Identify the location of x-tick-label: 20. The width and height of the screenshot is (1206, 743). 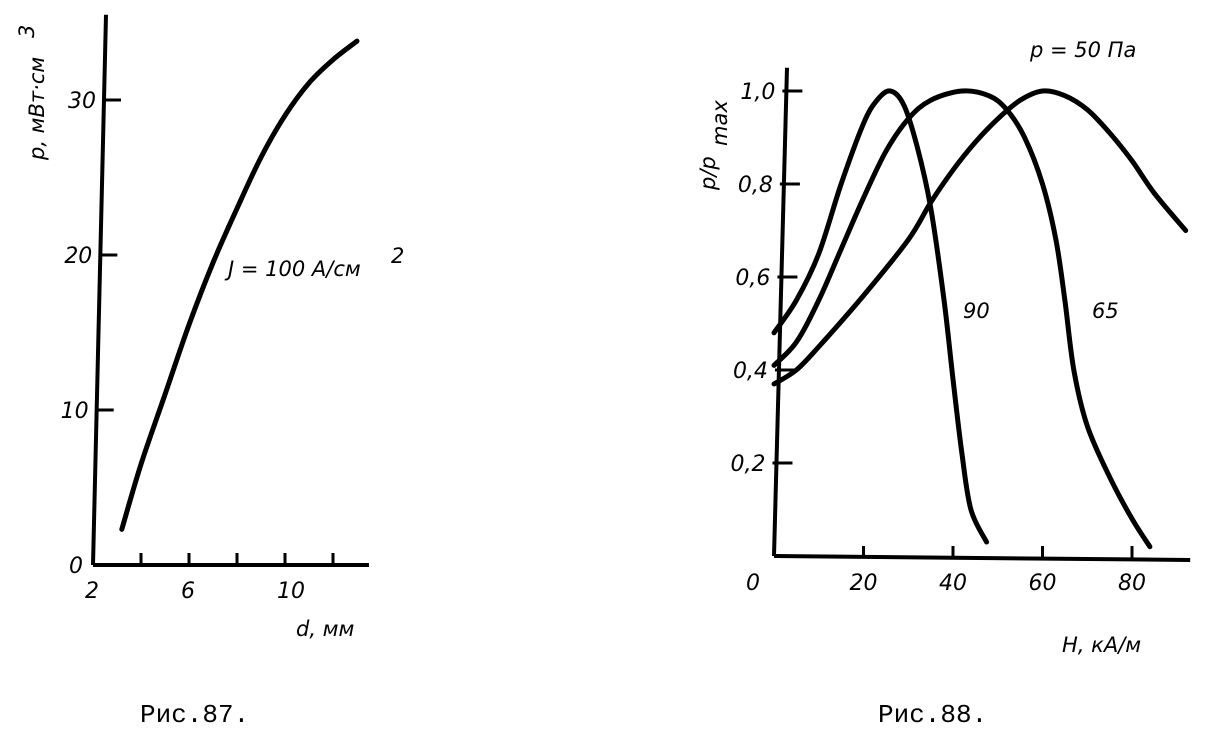
(864, 583).